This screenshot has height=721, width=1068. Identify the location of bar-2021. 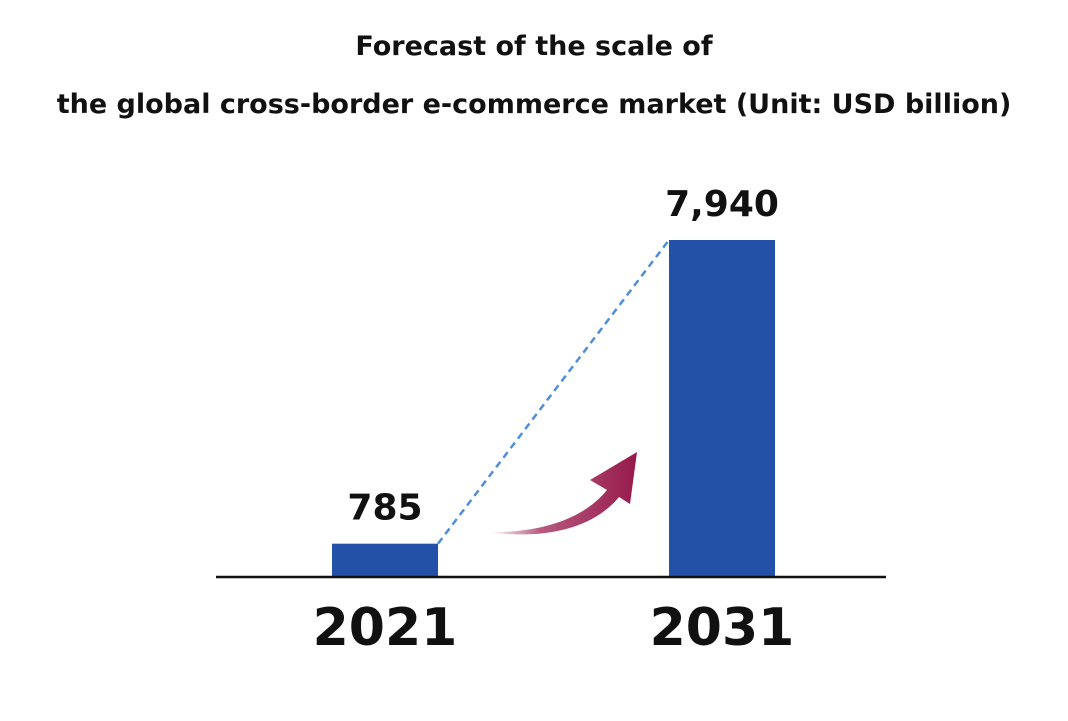
(385, 560).